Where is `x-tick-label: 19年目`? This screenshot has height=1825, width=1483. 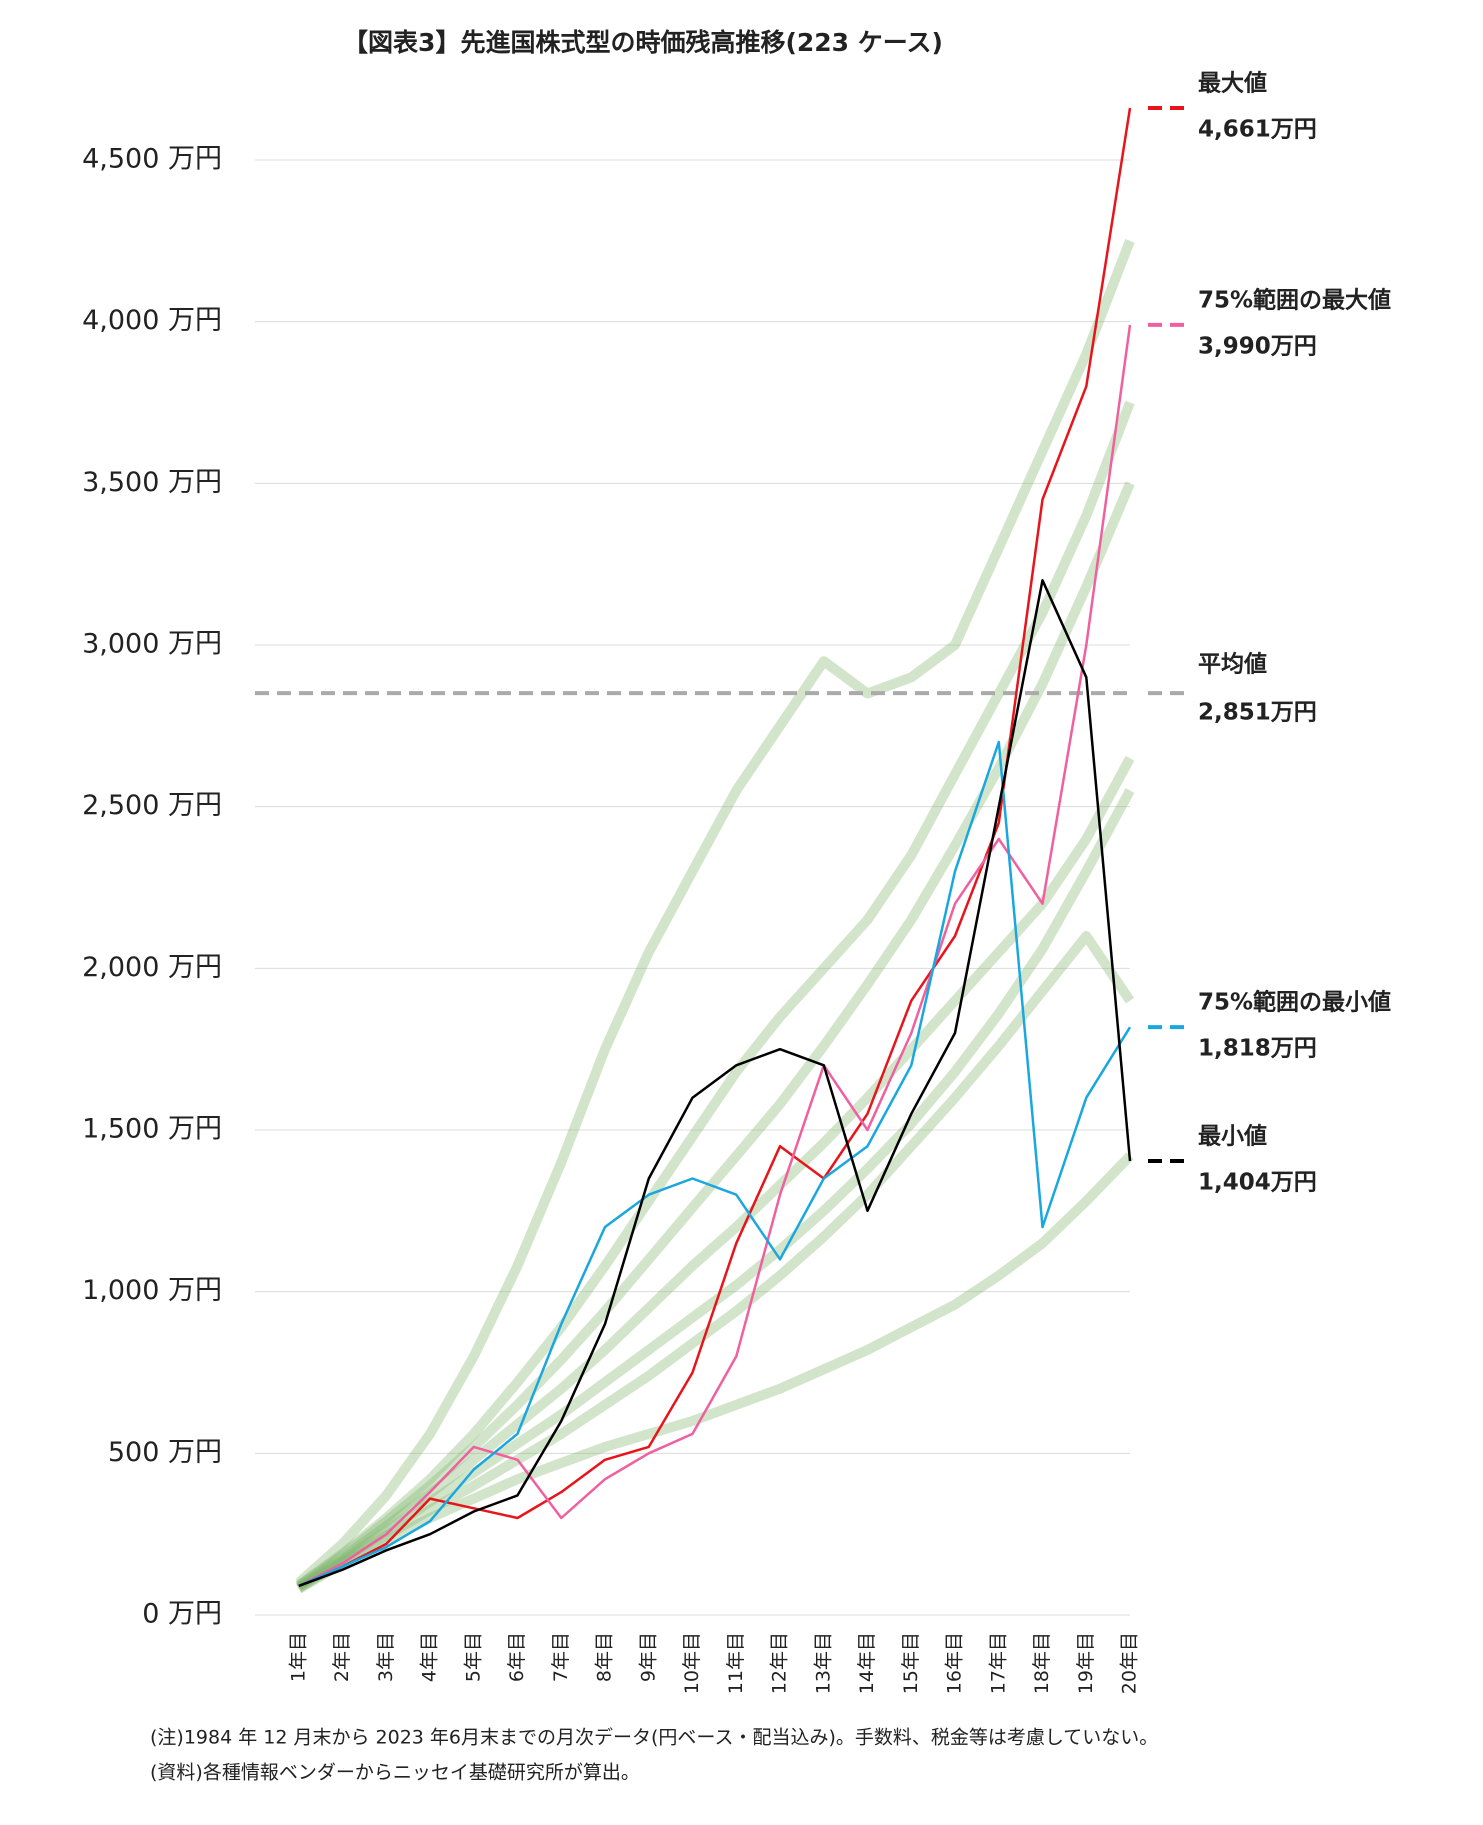 x-tick-label: 19年目 is located at coordinates (1086, 1663).